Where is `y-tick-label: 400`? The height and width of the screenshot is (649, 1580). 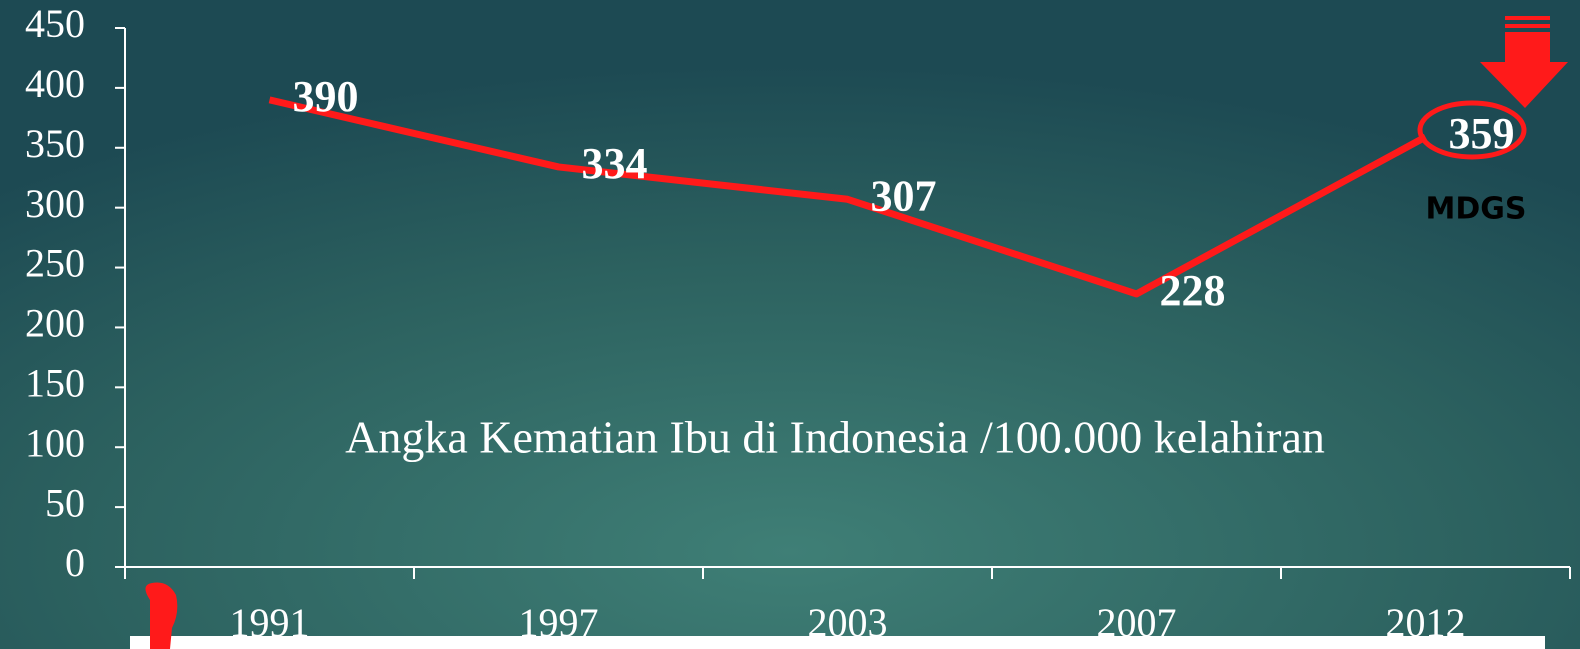 y-tick-label: 400 is located at coordinates (55, 83).